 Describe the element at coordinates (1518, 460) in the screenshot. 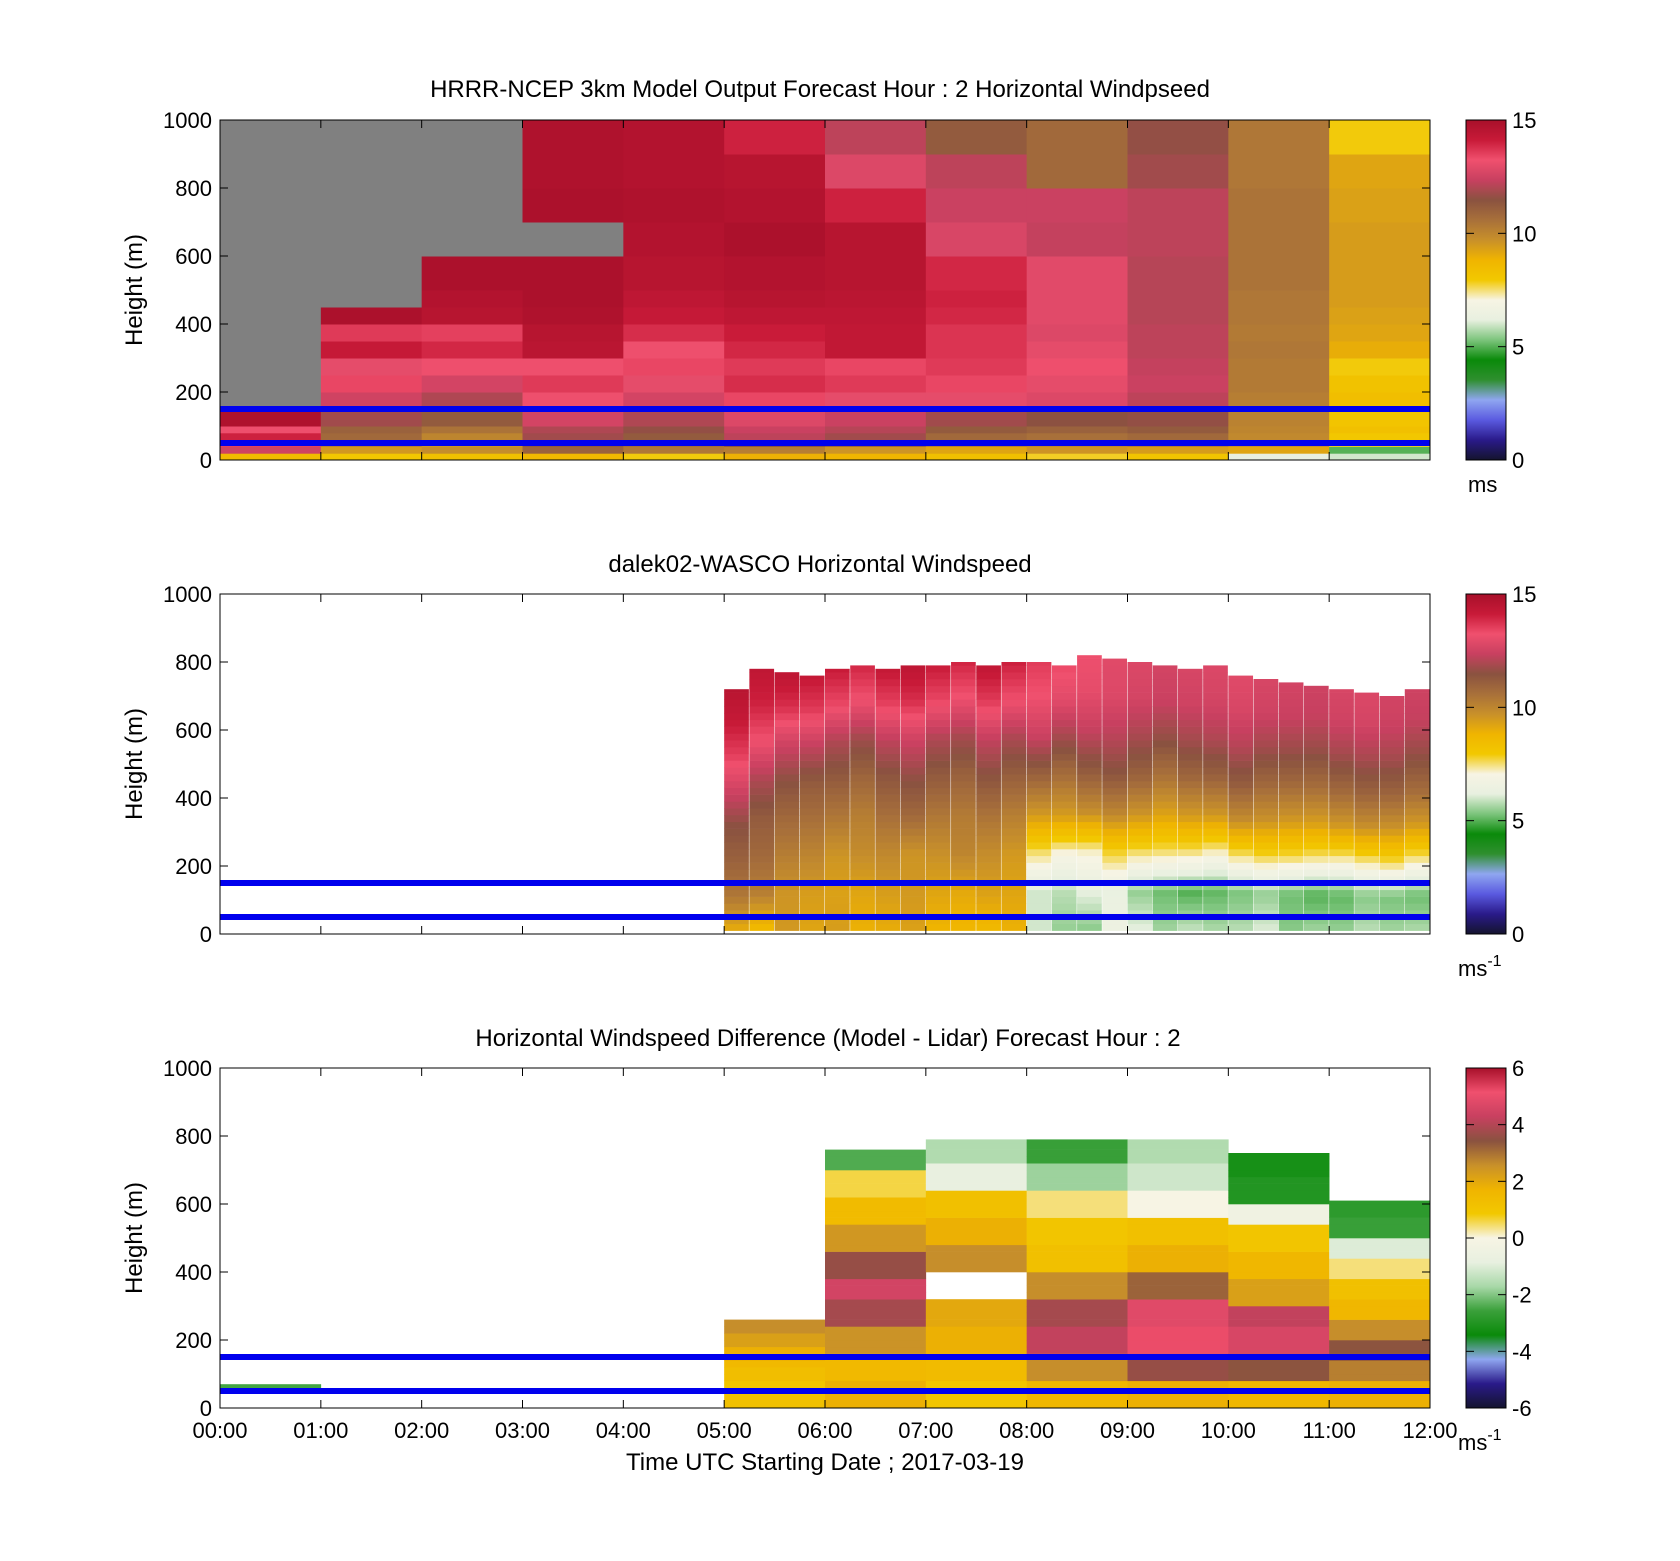

I see `colorbar-tick-label: 0` at that location.